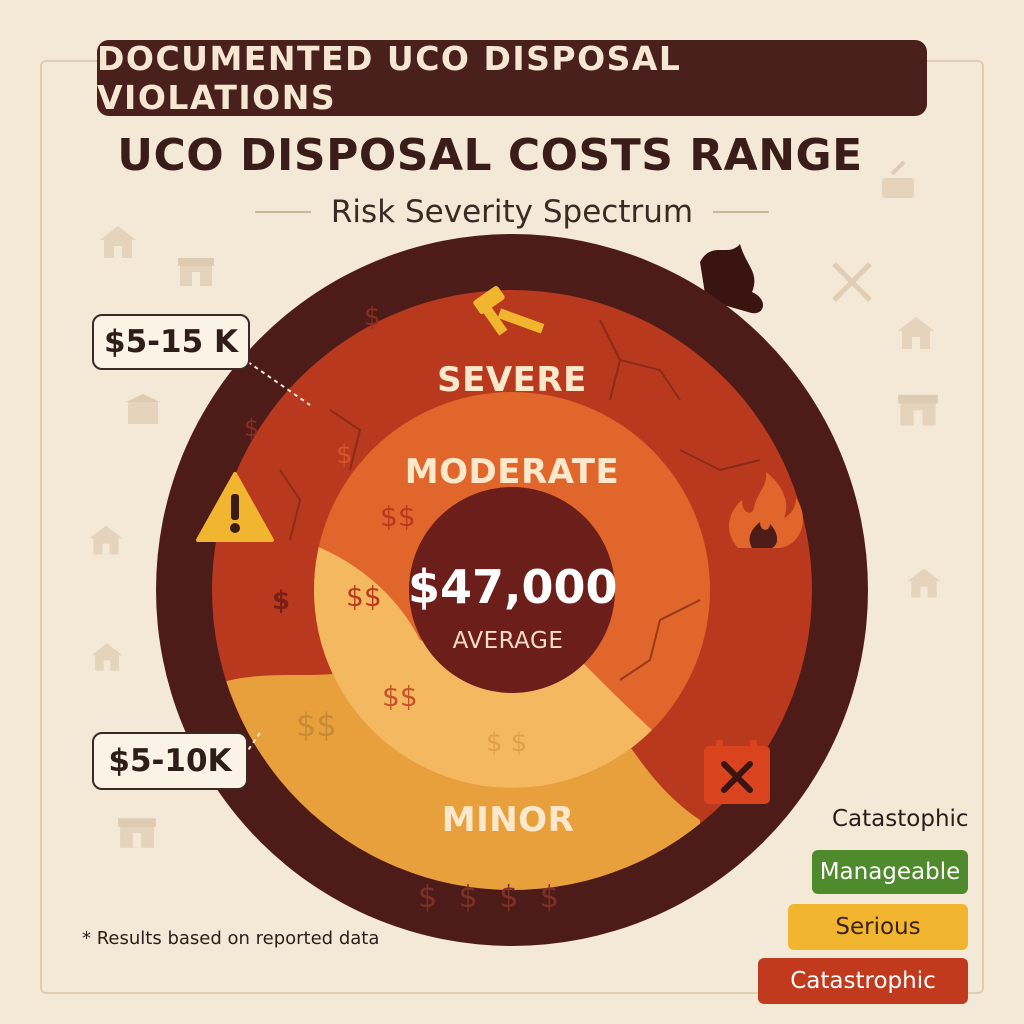 This screenshot has height=1024, width=1024. I want to click on average-amount: $47,000, so click(513, 587).